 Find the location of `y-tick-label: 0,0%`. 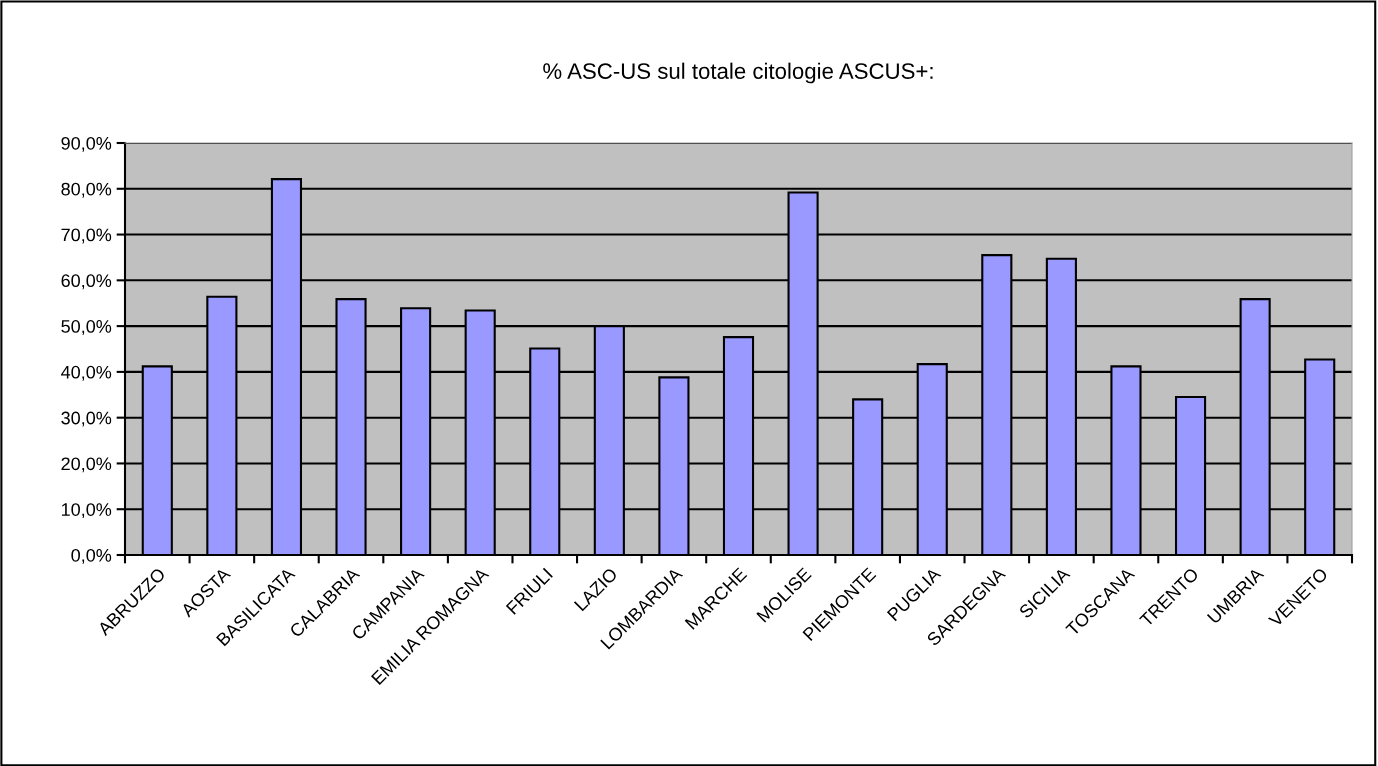

y-tick-label: 0,0% is located at coordinates (91, 556).